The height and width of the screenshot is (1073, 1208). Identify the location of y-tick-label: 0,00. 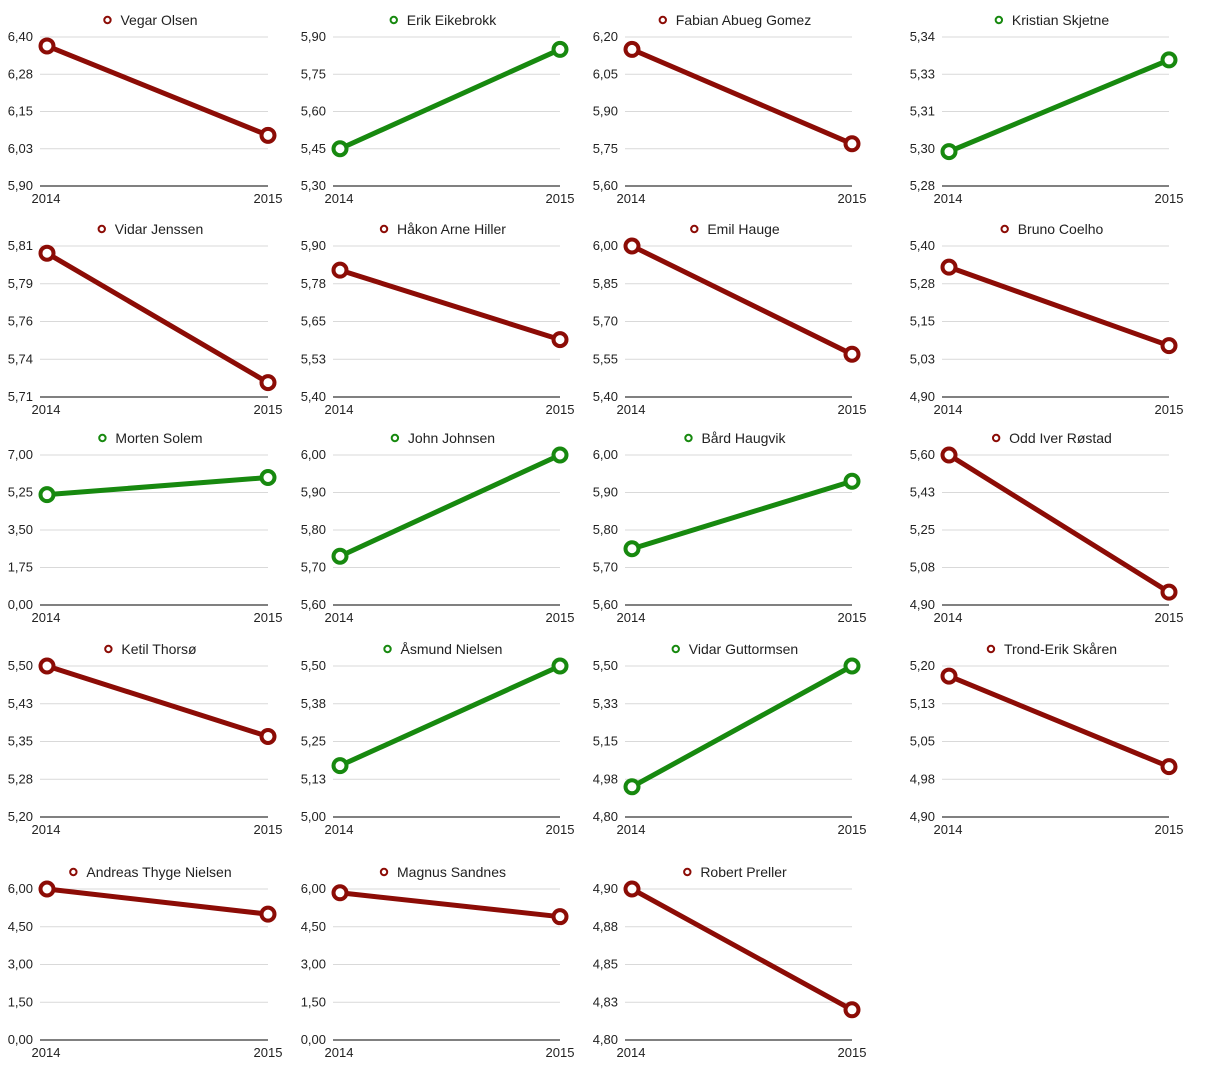
(20, 604).